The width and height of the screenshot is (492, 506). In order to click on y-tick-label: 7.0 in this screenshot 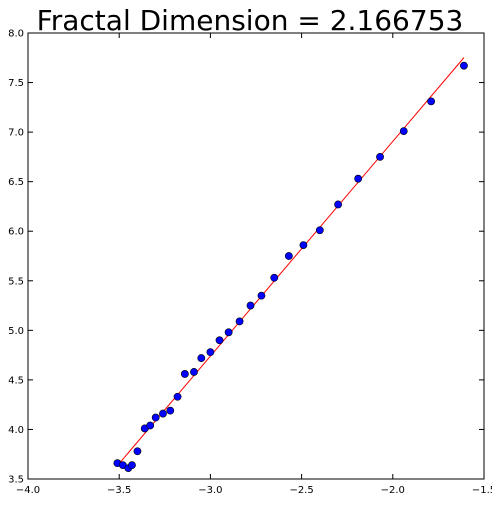, I will do `click(16, 133)`.